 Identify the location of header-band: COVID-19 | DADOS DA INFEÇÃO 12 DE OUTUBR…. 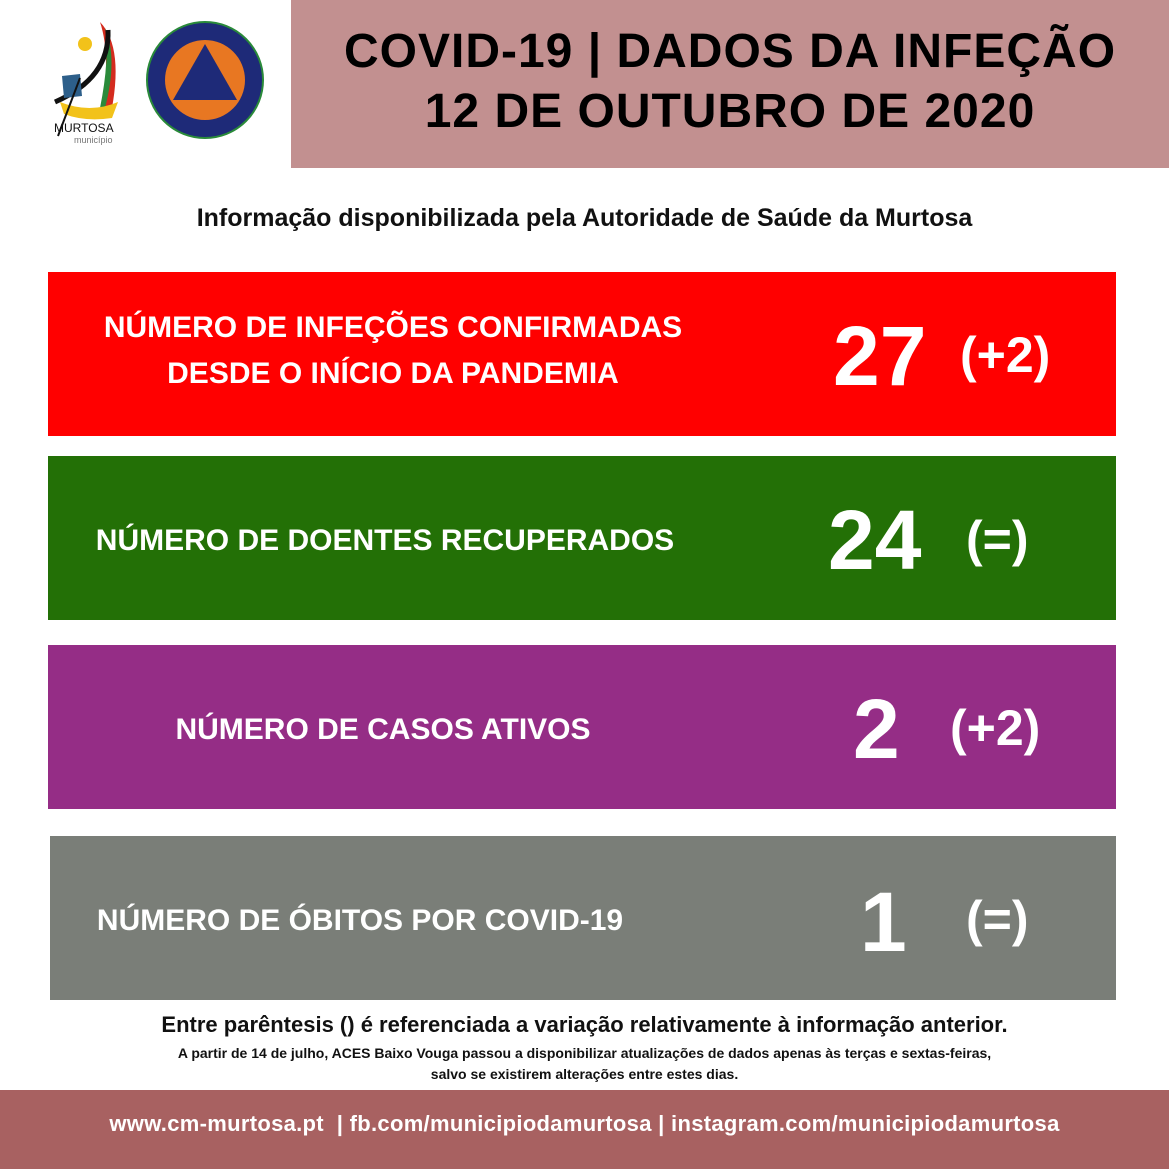
(730, 84).